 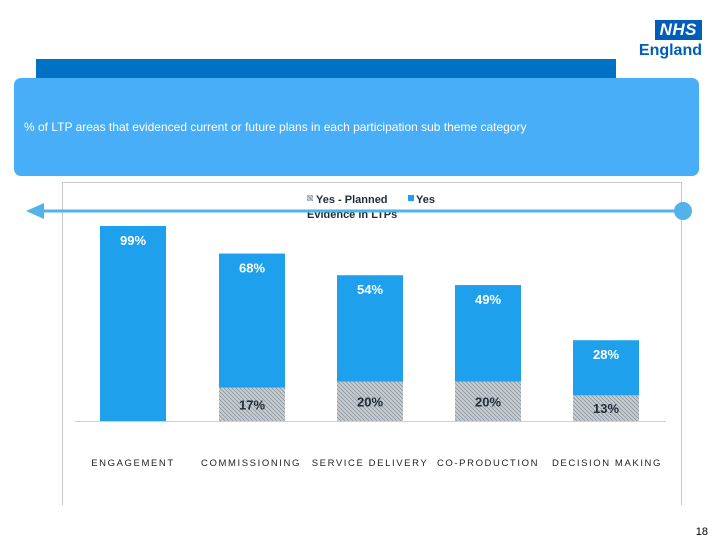 What do you see at coordinates (133, 463) in the screenshot?
I see `category-label-0: ENGAGEMENT` at bounding box center [133, 463].